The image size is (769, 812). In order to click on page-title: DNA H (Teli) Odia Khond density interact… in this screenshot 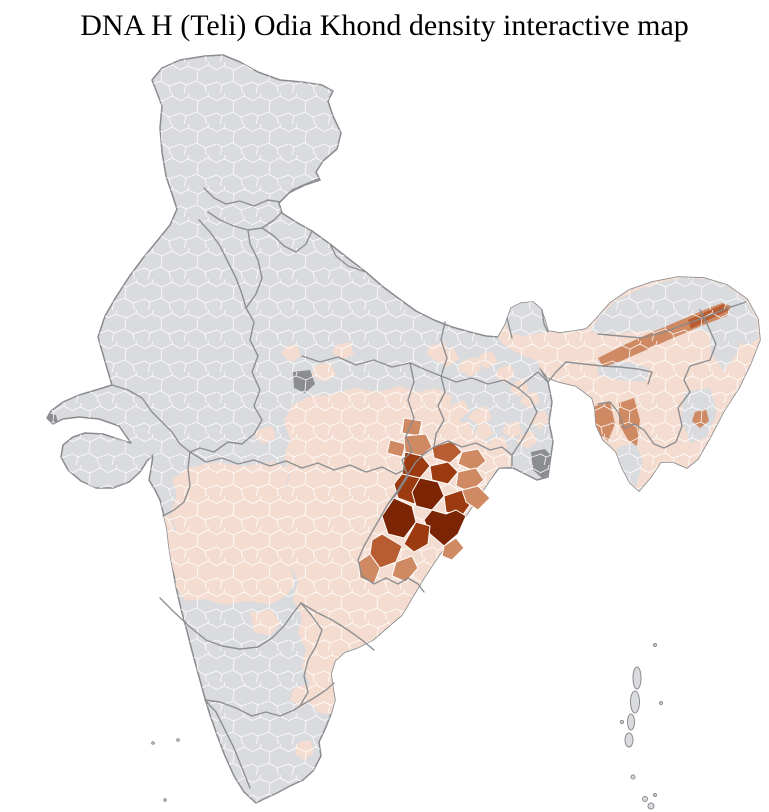, I will do `click(384, 25)`.